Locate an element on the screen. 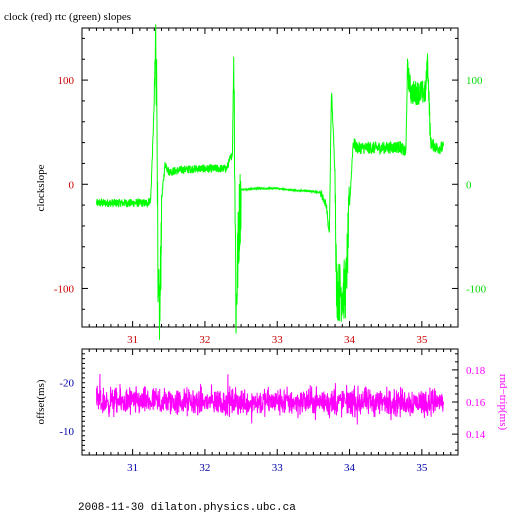 Image resolution: width=512 pixels, height=512 pixels. top-chart-title: clock (red) rtc (green) slopes is located at coordinates (67, 17).